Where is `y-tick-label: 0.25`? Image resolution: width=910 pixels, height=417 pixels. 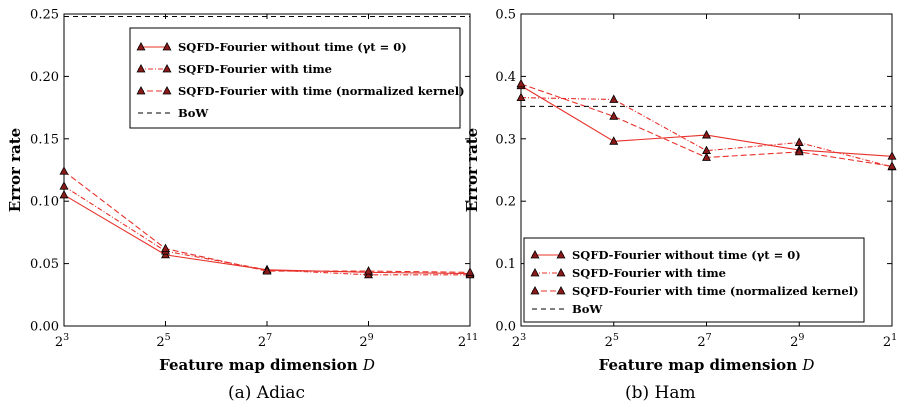
y-tick-label: 0.25 is located at coordinates (44, 15).